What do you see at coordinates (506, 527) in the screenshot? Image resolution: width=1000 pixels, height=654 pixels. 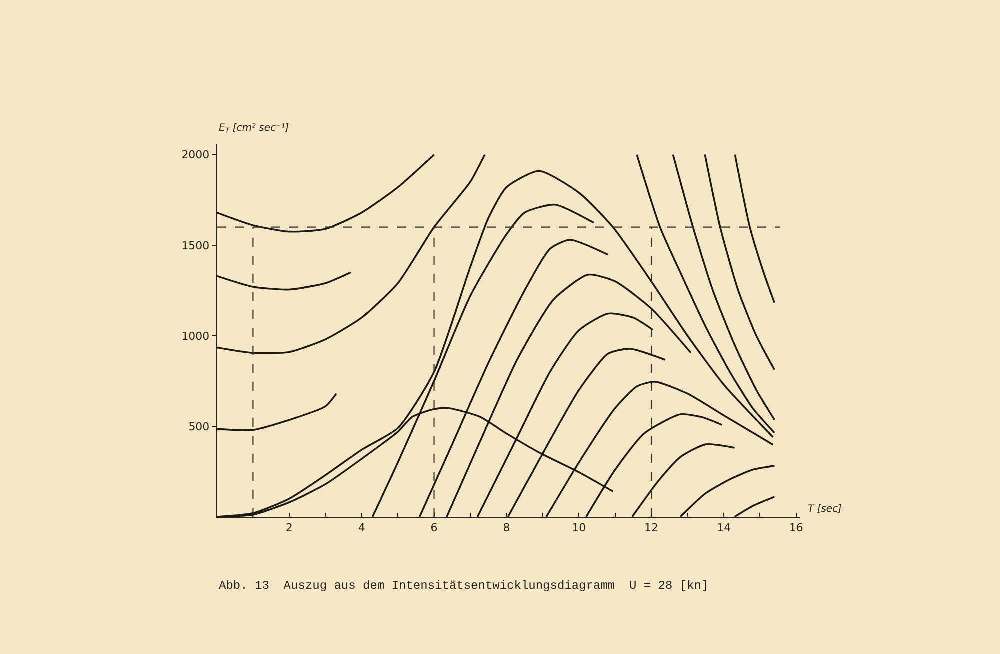 I see `x-tick-label: 8` at bounding box center [506, 527].